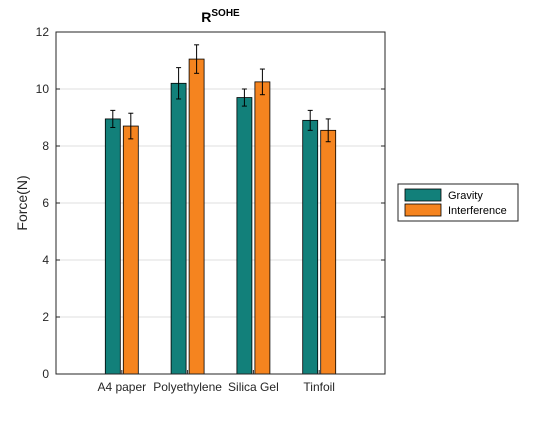 The width and height of the screenshot is (560, 425). What do you see at coordinates (121, 387) in the screenshot?
I see `x-tick-label: A4 paper` at bounding box center [121, 387].